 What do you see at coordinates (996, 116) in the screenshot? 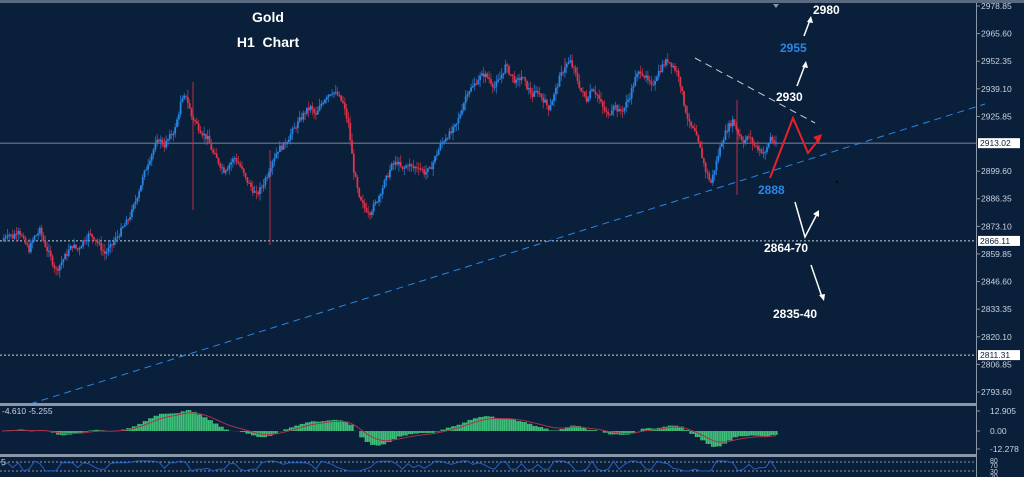
I see `price-tick-label: 2925.85` at bounding box center [996, 116].